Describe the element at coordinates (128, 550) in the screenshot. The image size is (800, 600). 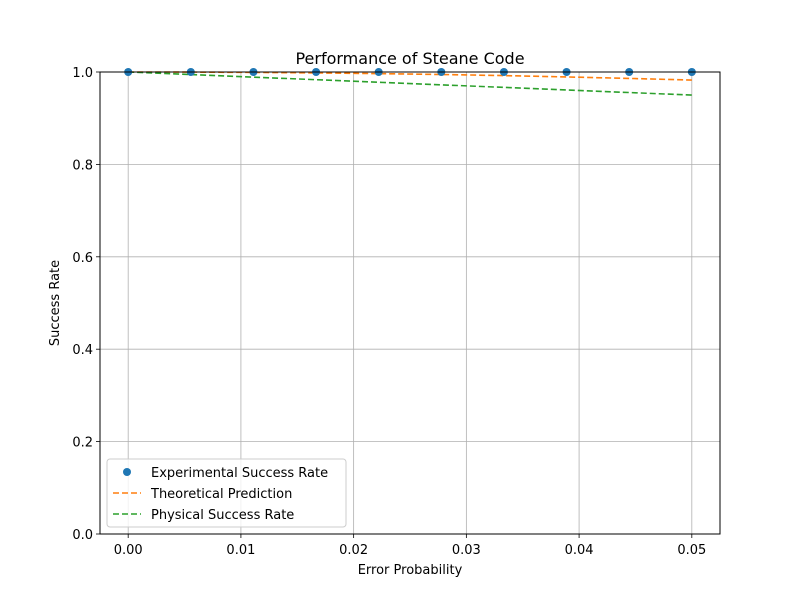
I see `x-tick-label: 0.00` at that location.